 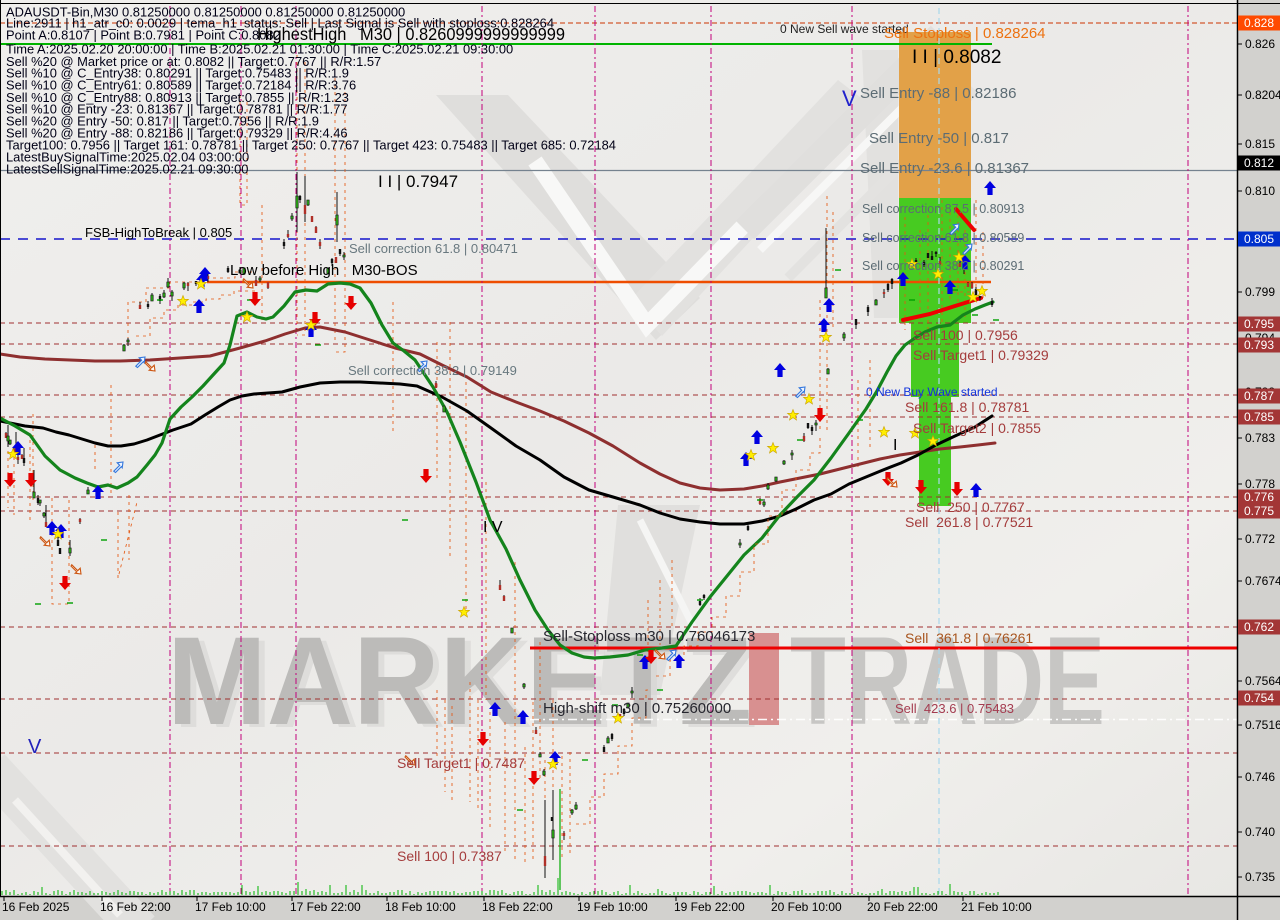 What do you see at coordinates (1260, 484) in the screenshot?
I see `svg-text: 0.778` at bounding box center [1260, 484].